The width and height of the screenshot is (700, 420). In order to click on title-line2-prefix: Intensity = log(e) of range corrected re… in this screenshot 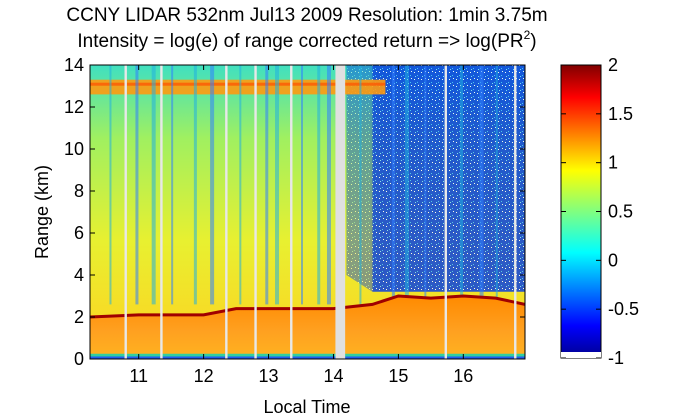, I will do `click(300, 41)`.